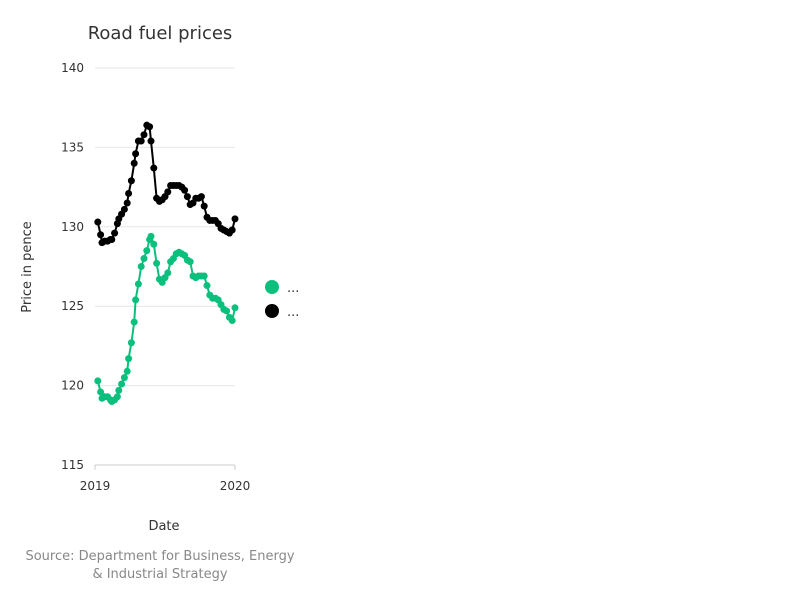 The width and height of the screenshot is (800, 604). Describe the element at coordinates (160, 33) in the screenshot. I see `chart-title: Road fuel prices` at that location.